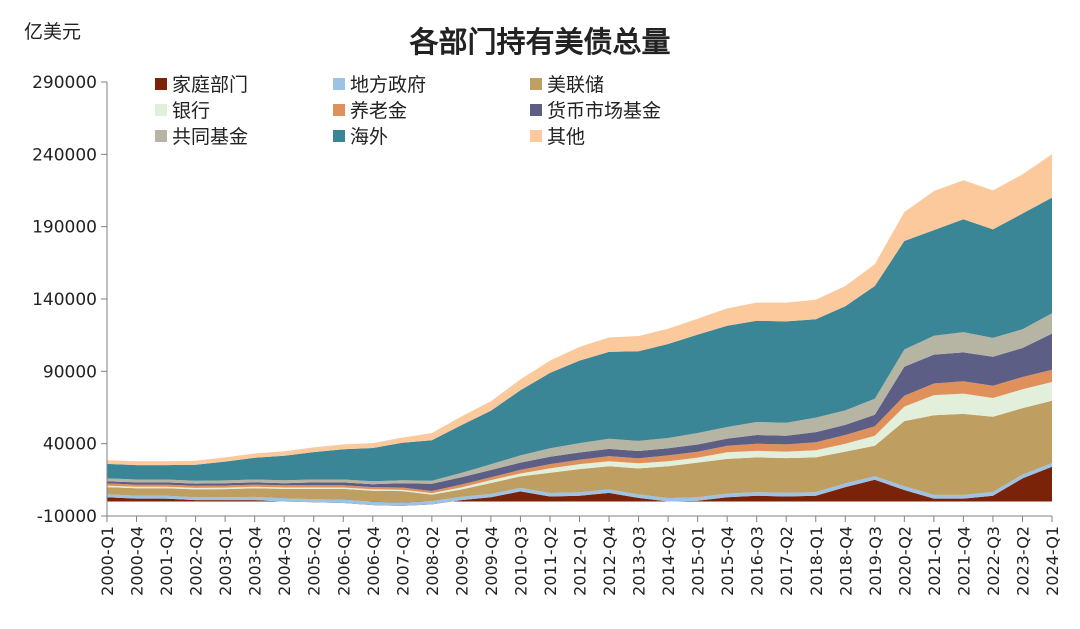 The height and width of the screenshot is (629, 1080). What do you see at coordinates (210, 85) in the screenshot?
I see `legend-label: 家庭部门` at bounding box center [210, 85].